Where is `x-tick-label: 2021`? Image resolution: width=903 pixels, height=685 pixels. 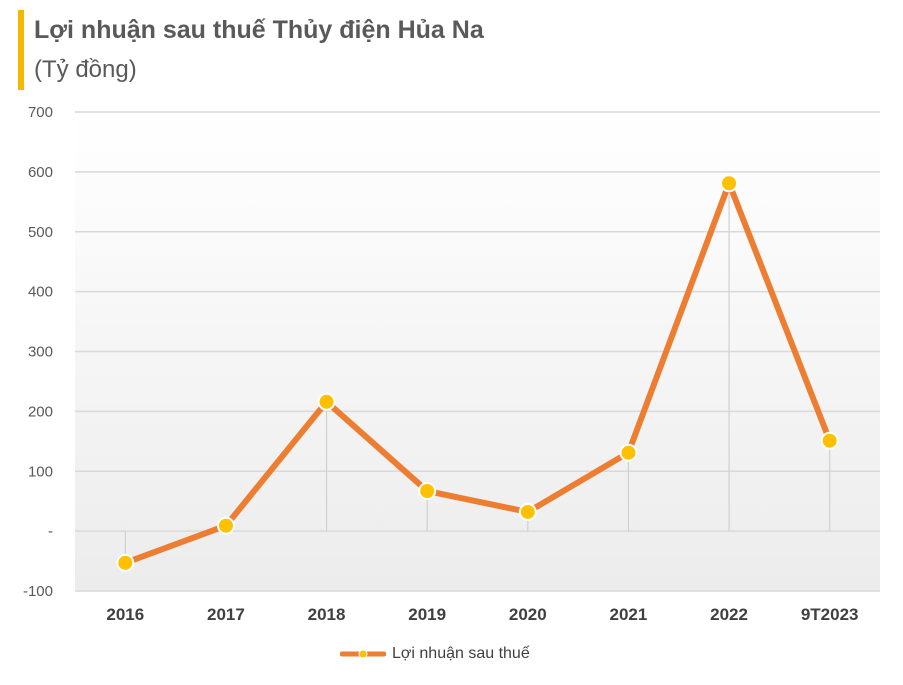 x-tick-label: 2021 is located at coordinates (629, 614).